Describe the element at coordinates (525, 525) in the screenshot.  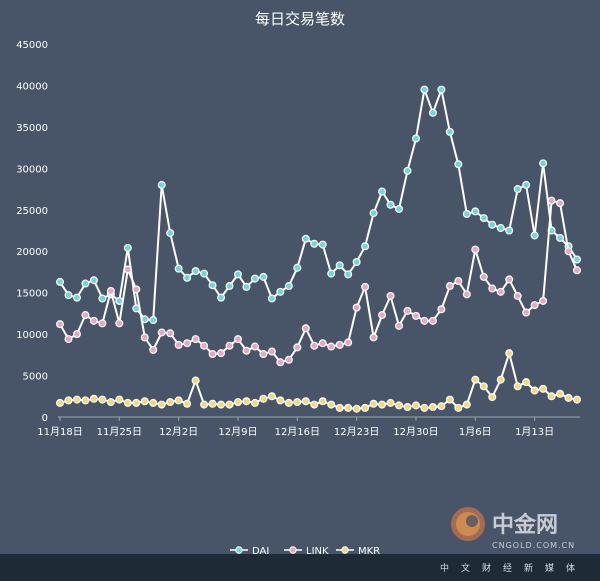
I see `watermark-brand-cn: 中金网` at that location.